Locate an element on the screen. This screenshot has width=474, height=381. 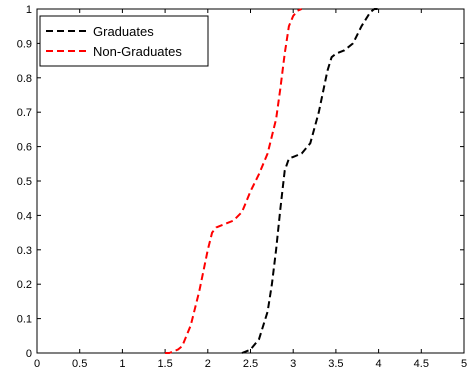
x-tick-label: 0 is located at coordinates (37, 364).